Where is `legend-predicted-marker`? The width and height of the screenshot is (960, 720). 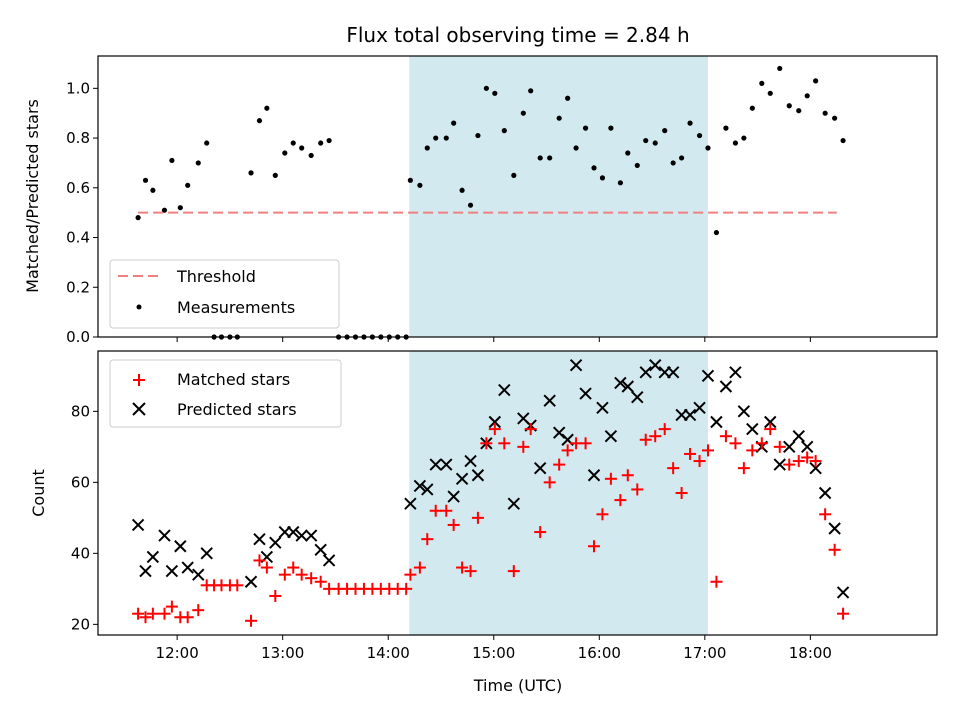 legend-predicted-marker is located at coordinates (139, 409).